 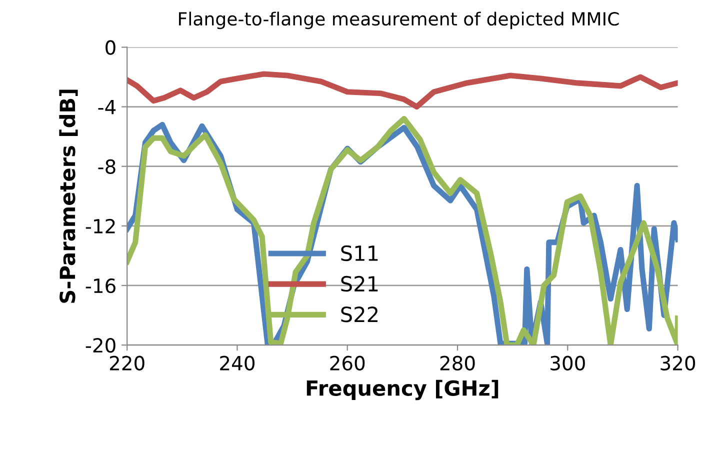 What do you see at coordinates (68, 196) in the screenshot?
I see `y-axis-title: S-Parameters [dB]` at bounding box center [68, 196].